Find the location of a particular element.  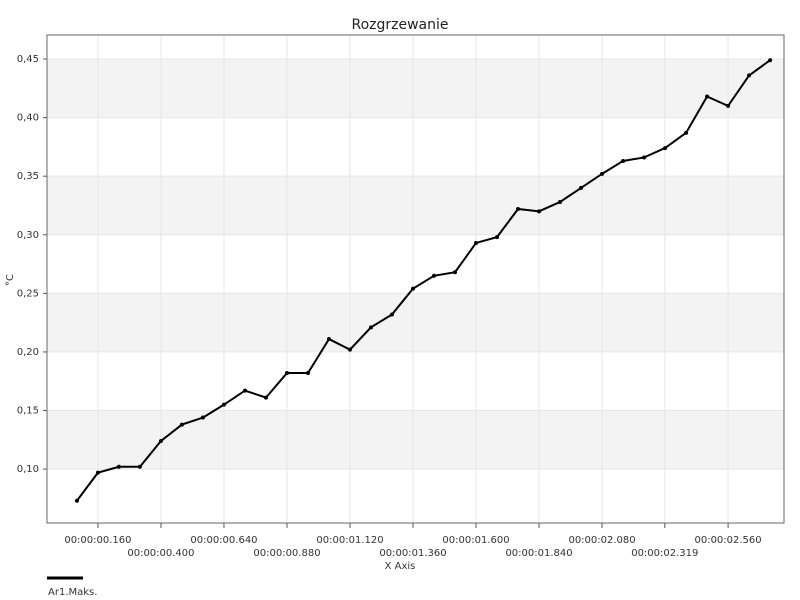

x-tick-label: 00:00:01.600 is located at coordinates (475, 540).